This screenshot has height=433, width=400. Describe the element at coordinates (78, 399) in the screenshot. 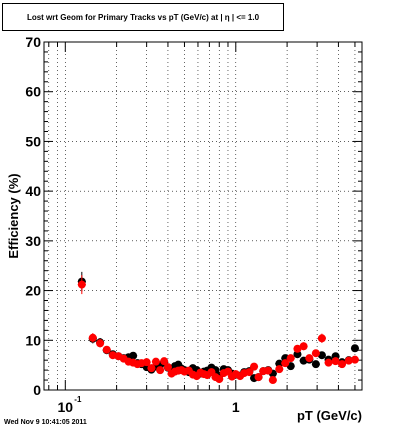

I see `x-tick-exponent: -1` at that location.